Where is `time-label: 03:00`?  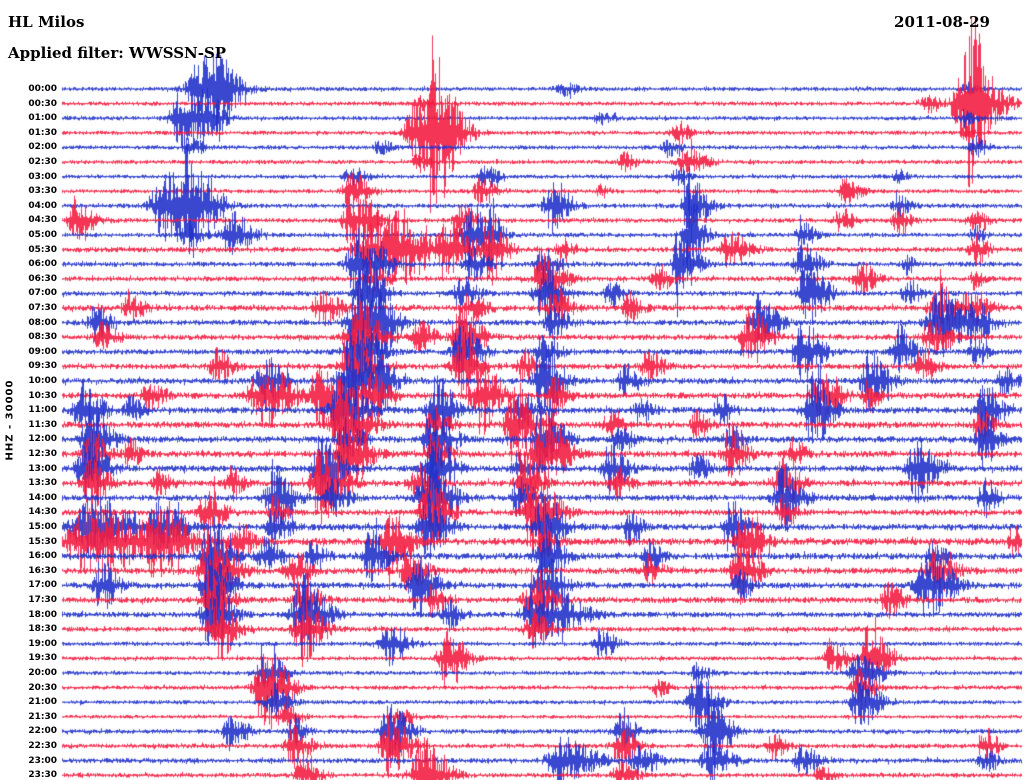
time-label: 03:00 is located at coordinates (42, 176).